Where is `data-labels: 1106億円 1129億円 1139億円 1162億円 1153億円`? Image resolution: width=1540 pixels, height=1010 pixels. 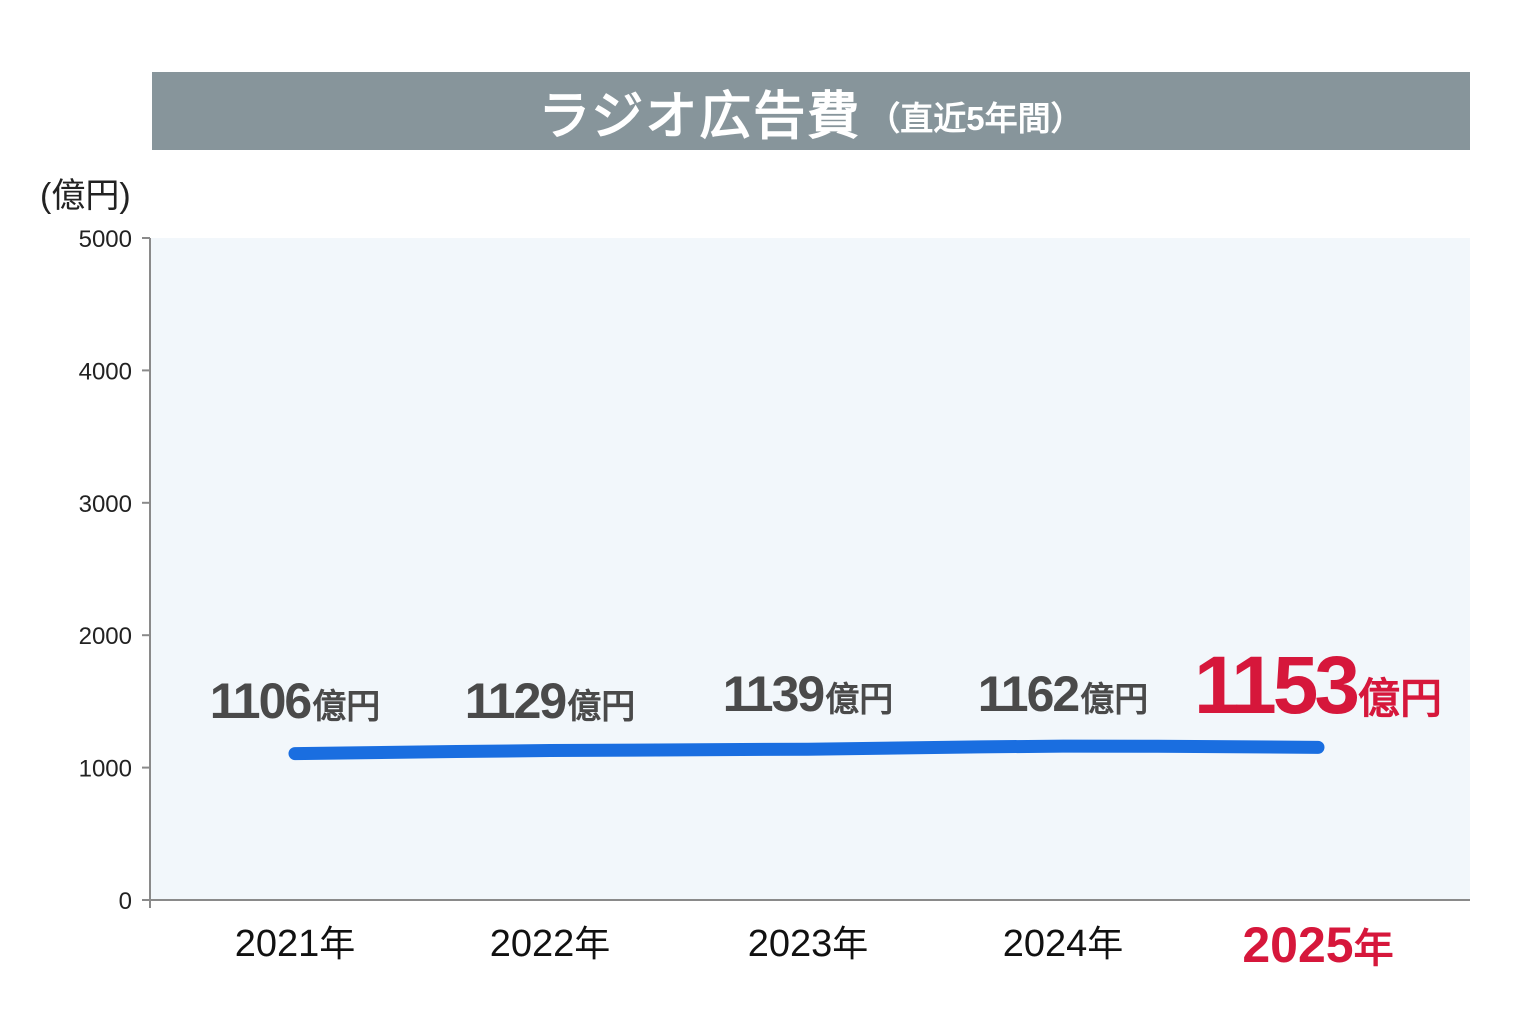 data-labels: 1106億円 1129億円 1139億円 1162億円 1153億円 is located at coordinates (826, 685).